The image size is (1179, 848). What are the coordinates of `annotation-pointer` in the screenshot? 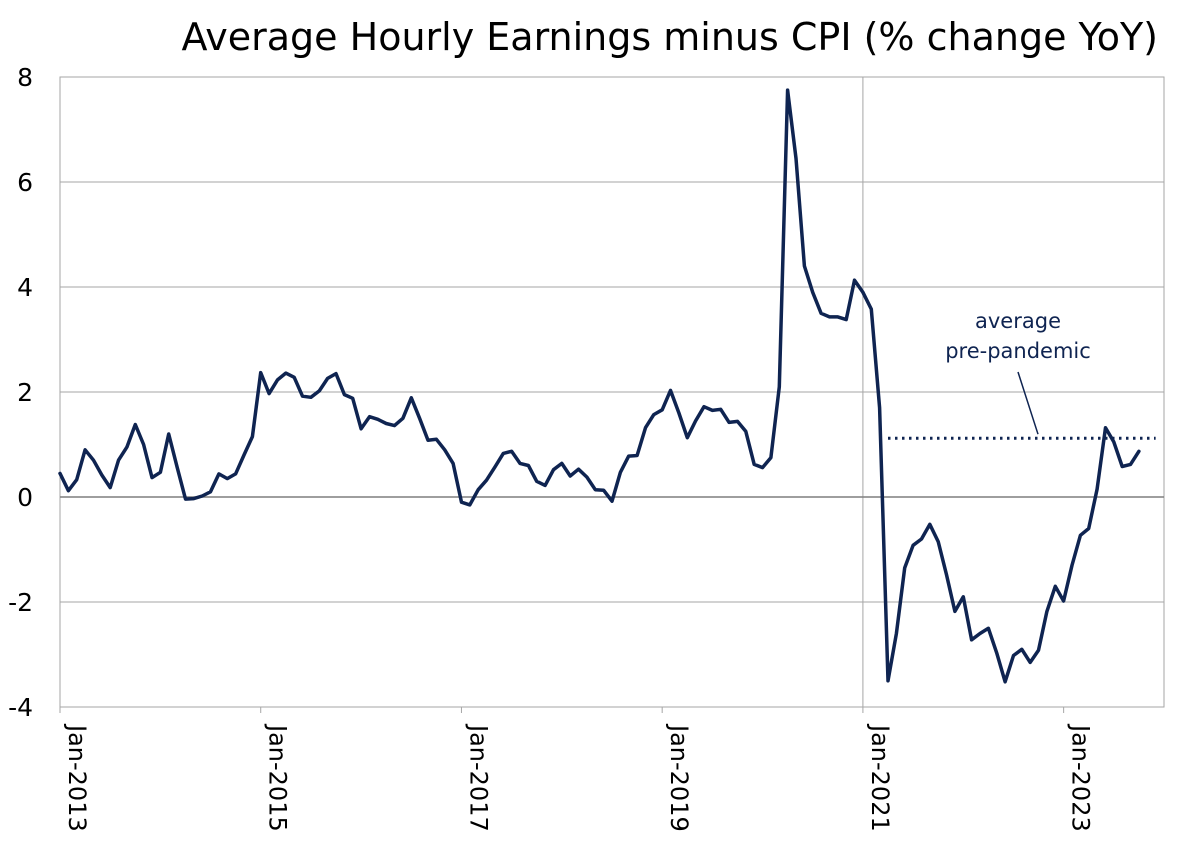 It's located at (1028, 403).